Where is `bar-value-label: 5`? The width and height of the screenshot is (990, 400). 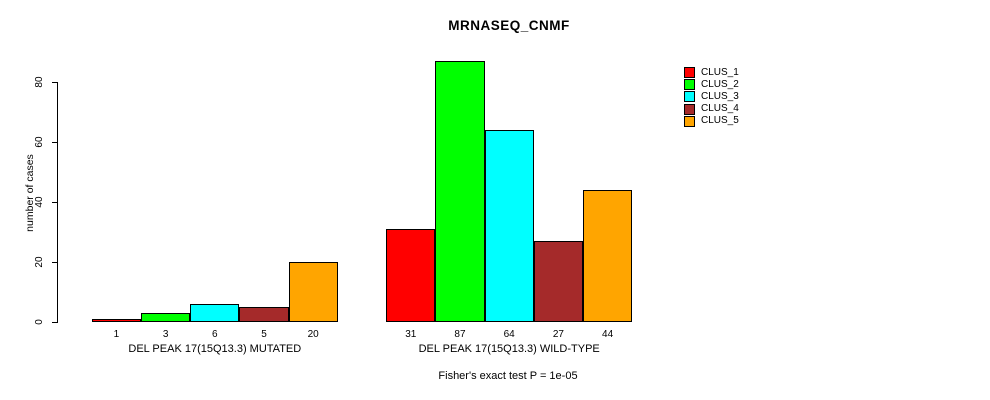 bar-value-label: 5 is located at coordinates (264, 334).